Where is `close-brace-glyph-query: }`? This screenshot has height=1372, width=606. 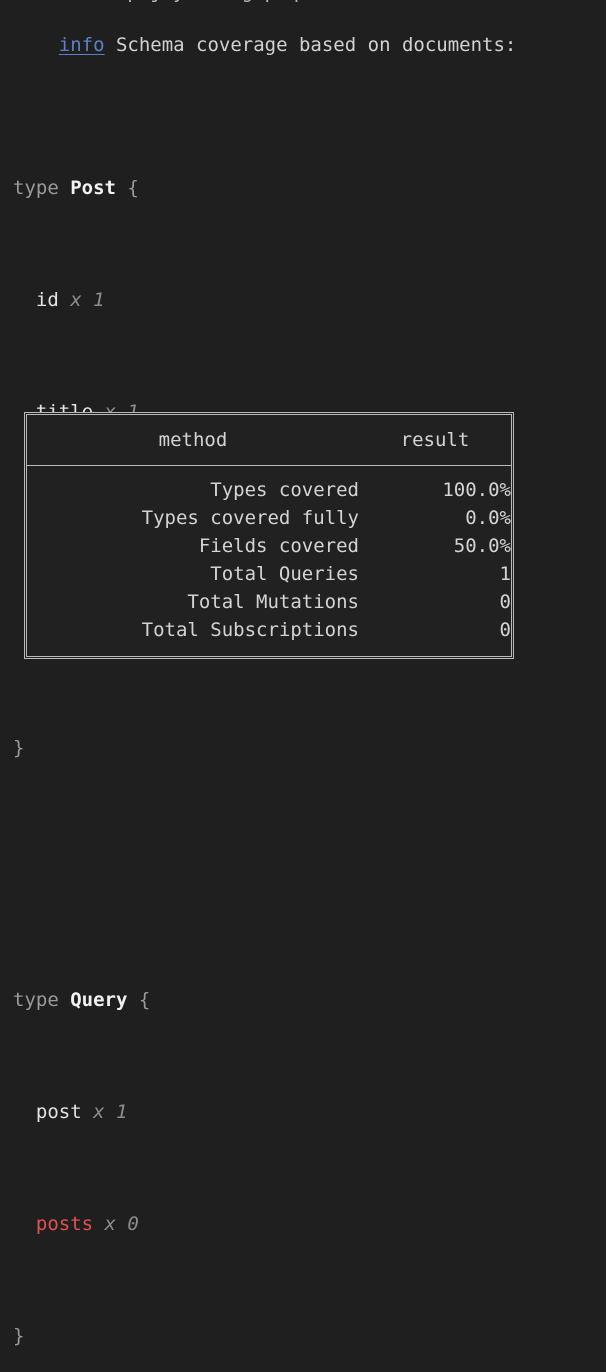 close-brace-glyph-query: } is located at coordinates (19, 1336).